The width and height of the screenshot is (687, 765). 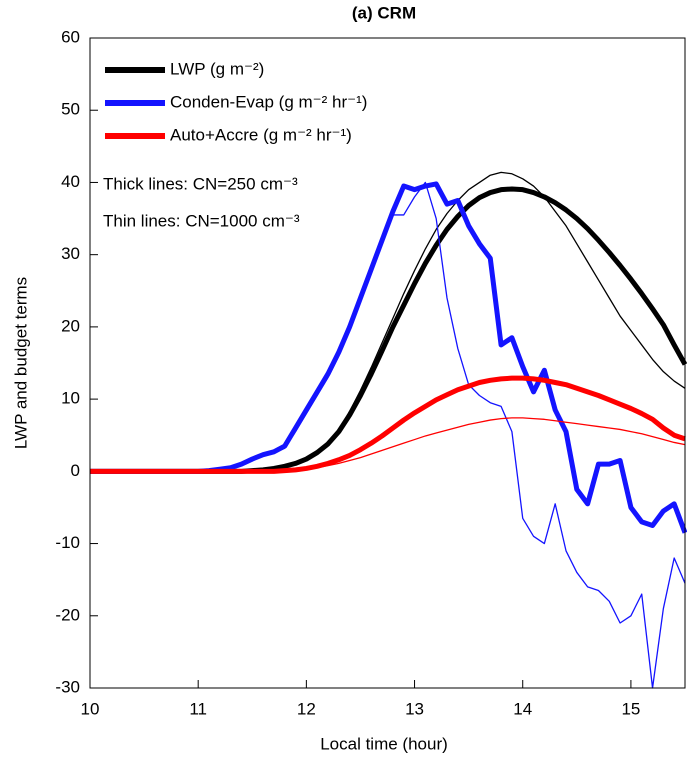 I want to click on annotation: Thin lines: CN=1000 cm⁻³, so click(x=201, y=220).